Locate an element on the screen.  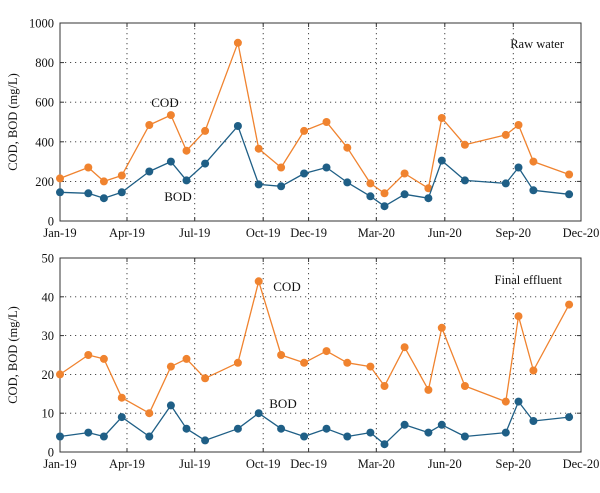
x-tick-label: Jul-19 is located at coordinates (194, 464).